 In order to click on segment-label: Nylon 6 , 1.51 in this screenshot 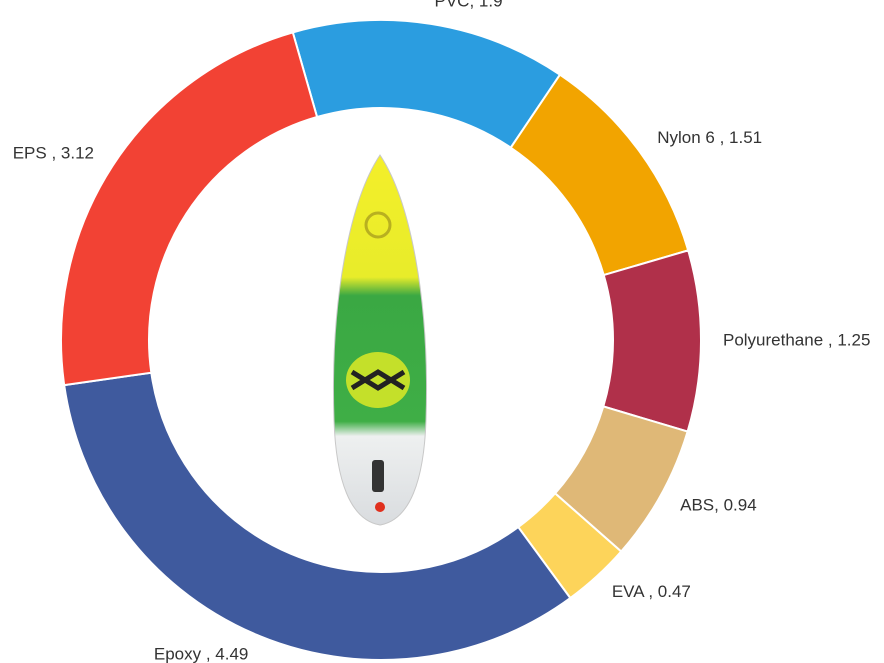, I will do `click(709, 137)`.